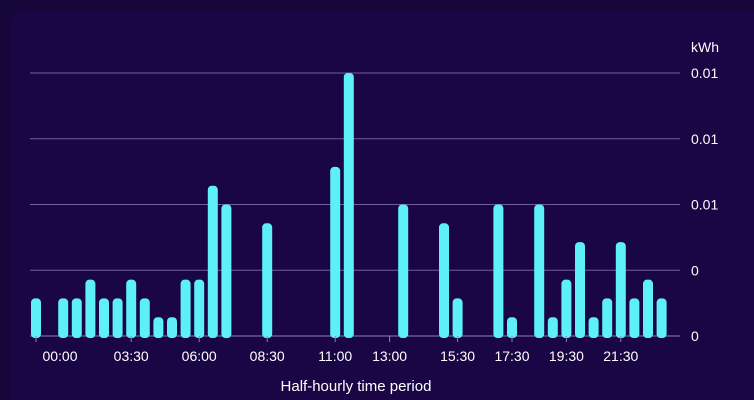 The height and width of the screenshot is (400, 754). I want to click on x-tick-label: 00:00, so click(59, 356).